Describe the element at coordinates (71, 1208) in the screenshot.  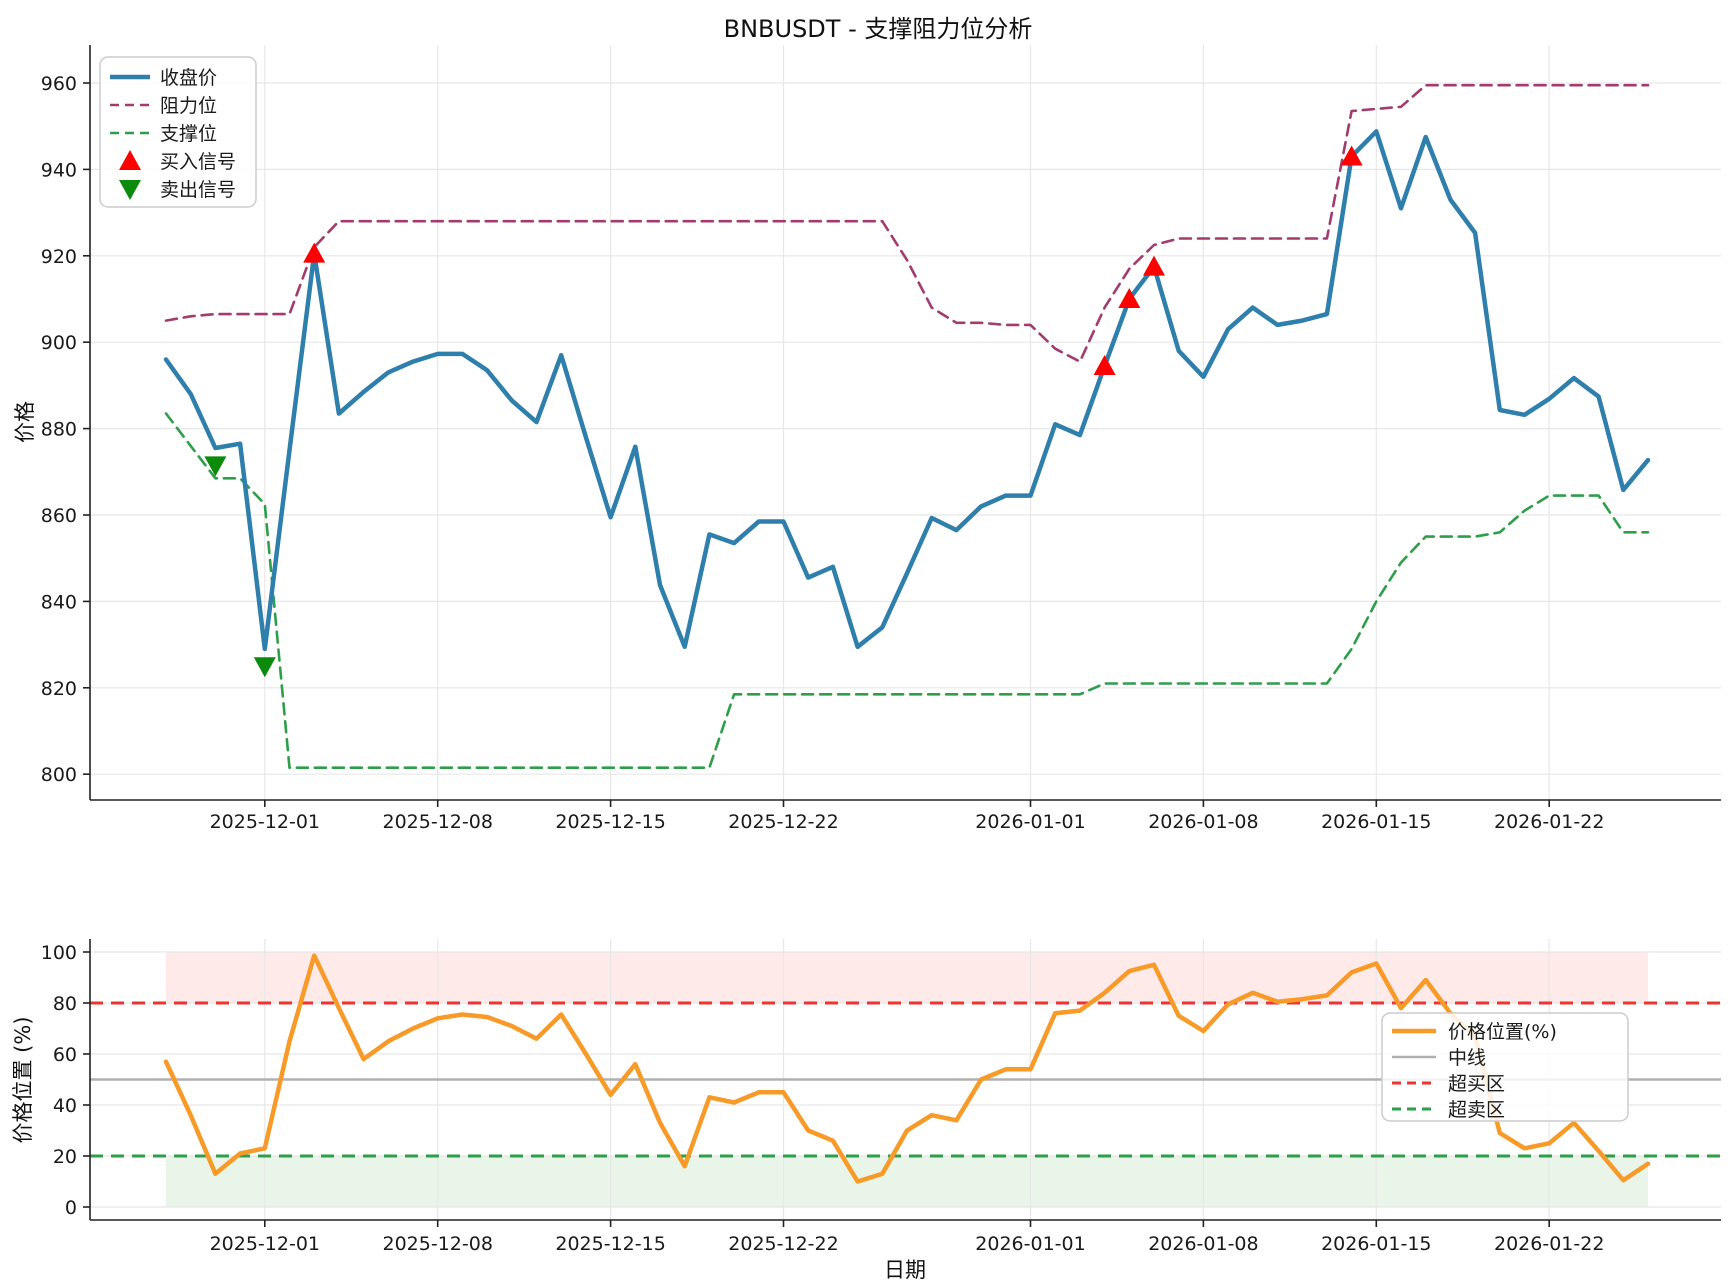
I see `y-tick-label: 0` at that location.